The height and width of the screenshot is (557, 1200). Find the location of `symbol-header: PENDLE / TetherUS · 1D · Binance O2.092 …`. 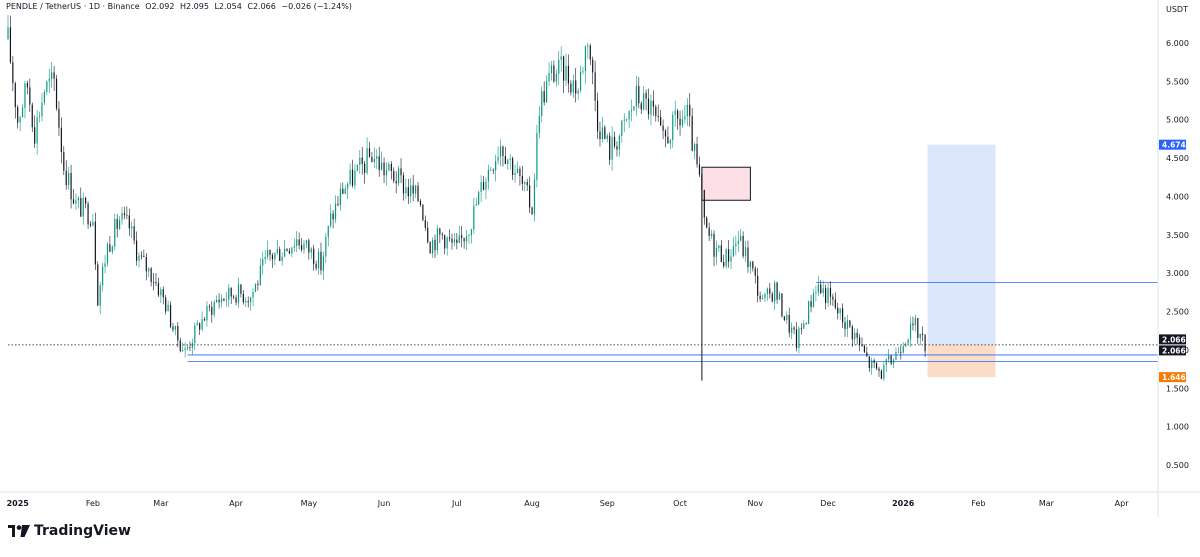

symbol-header: PENDLE / TetherUS · 1D · Binance O2.092 … is located at coordinates (180, 6).